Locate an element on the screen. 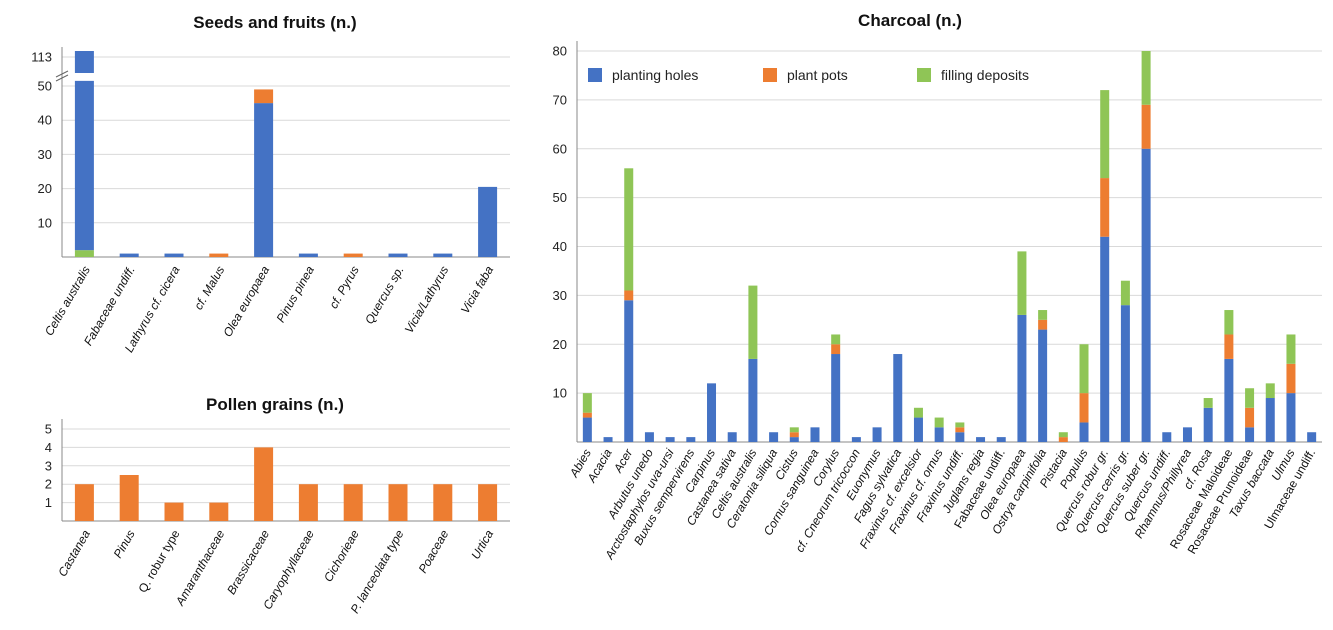 This screenshot has width=1333, height=630. seeds-y-tick-label: 10 is located at coordinates (45, 222).